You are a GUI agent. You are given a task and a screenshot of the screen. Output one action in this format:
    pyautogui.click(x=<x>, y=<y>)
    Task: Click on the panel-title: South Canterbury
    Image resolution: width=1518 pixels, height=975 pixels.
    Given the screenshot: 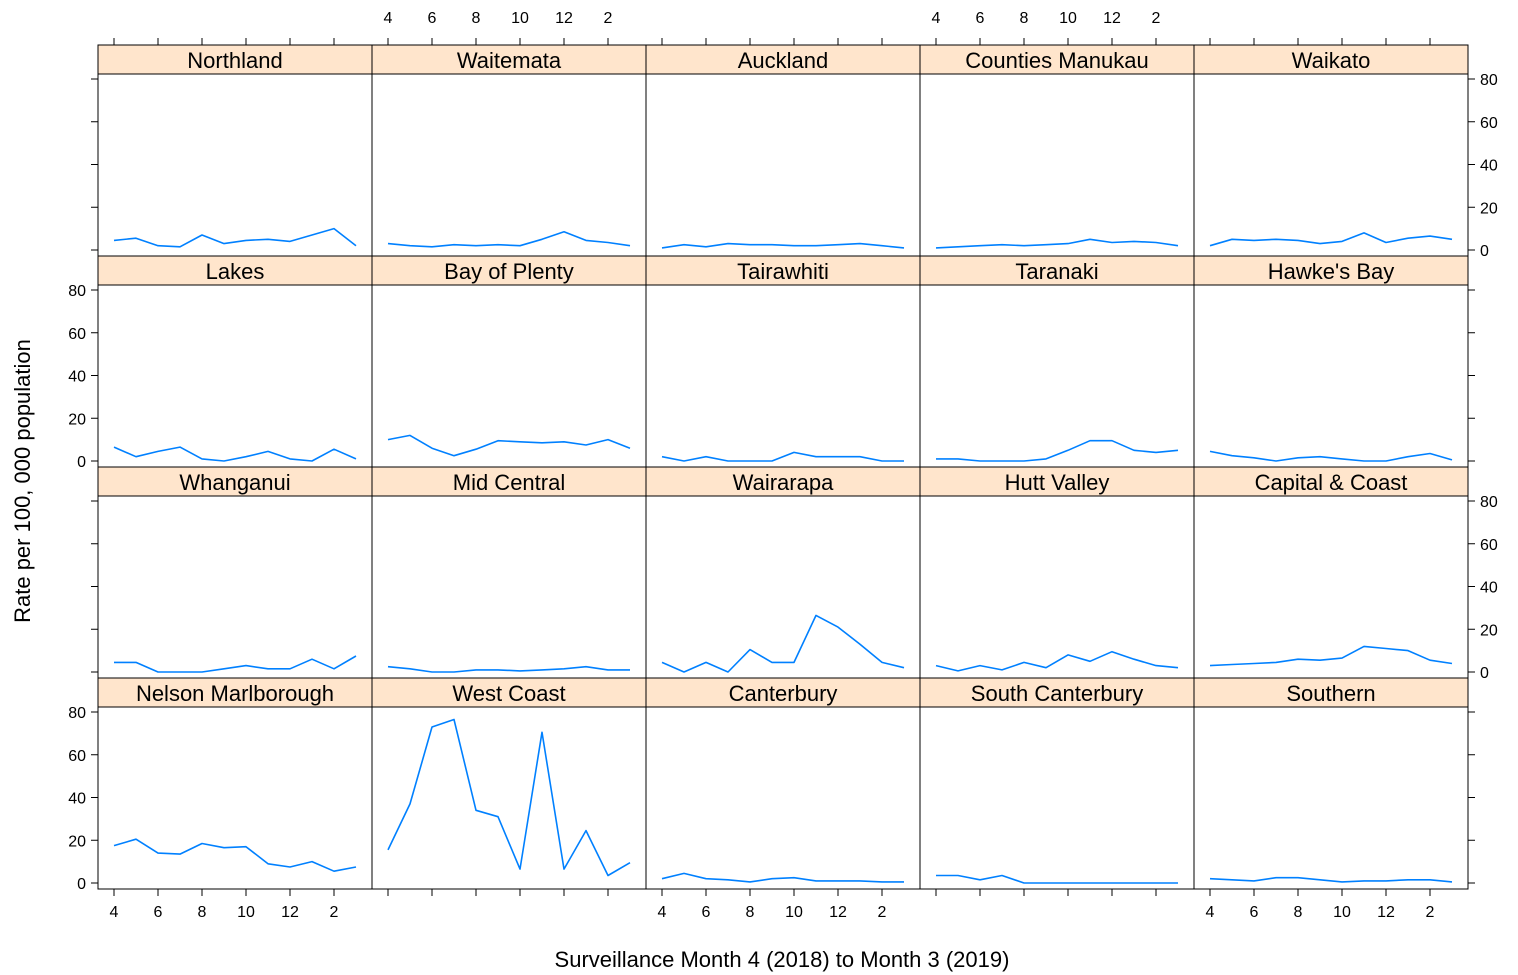 What is the action you would take?
    pyautogui.click(x=1057, y=693)
    